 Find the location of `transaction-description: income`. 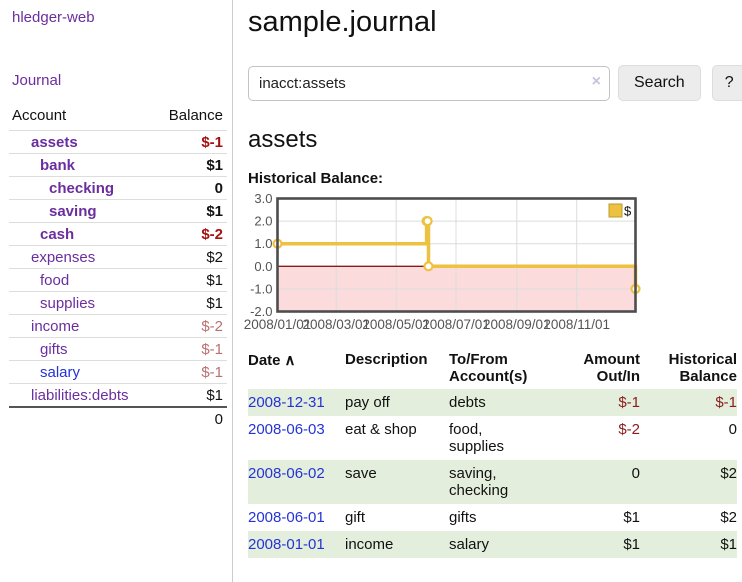

transaction-description: income is located at coordinates (369, 544).